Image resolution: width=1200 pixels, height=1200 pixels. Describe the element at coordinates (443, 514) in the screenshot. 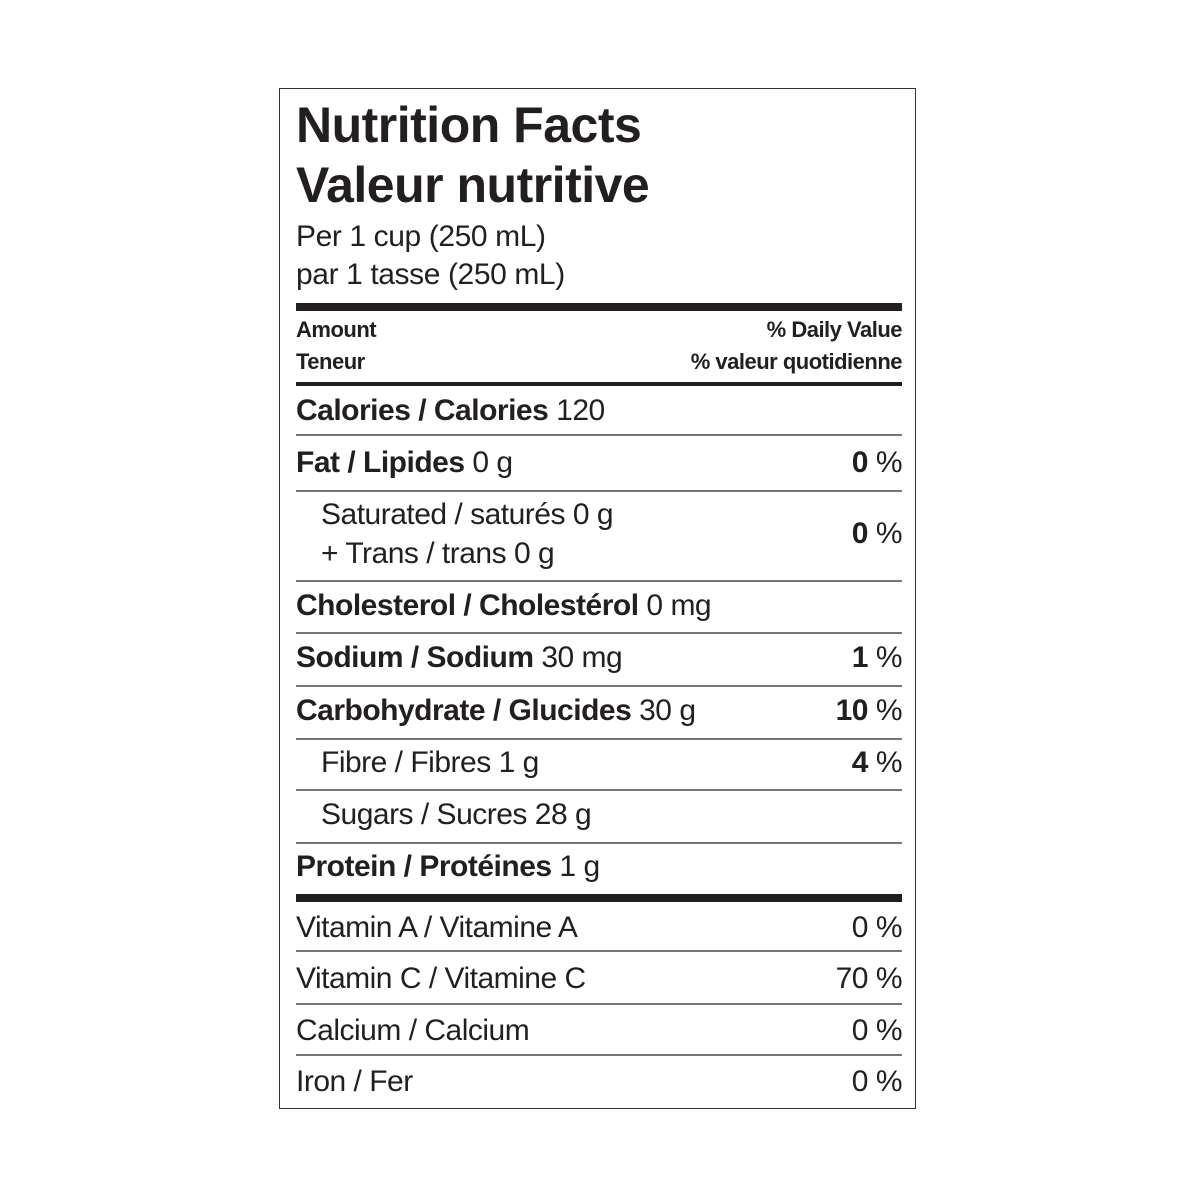

I see `saturated-label: Saturated / saturés` at that location.